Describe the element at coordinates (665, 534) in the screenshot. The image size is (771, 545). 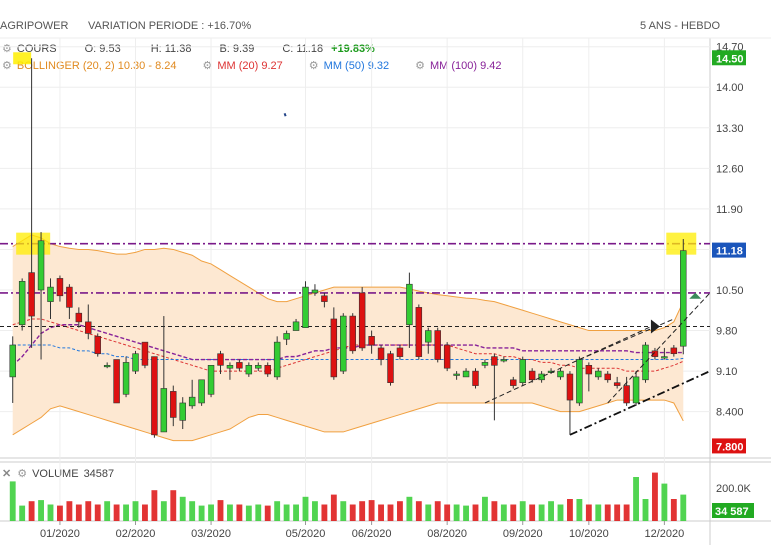
I see `x-tick-label: 12/2020` at that location.